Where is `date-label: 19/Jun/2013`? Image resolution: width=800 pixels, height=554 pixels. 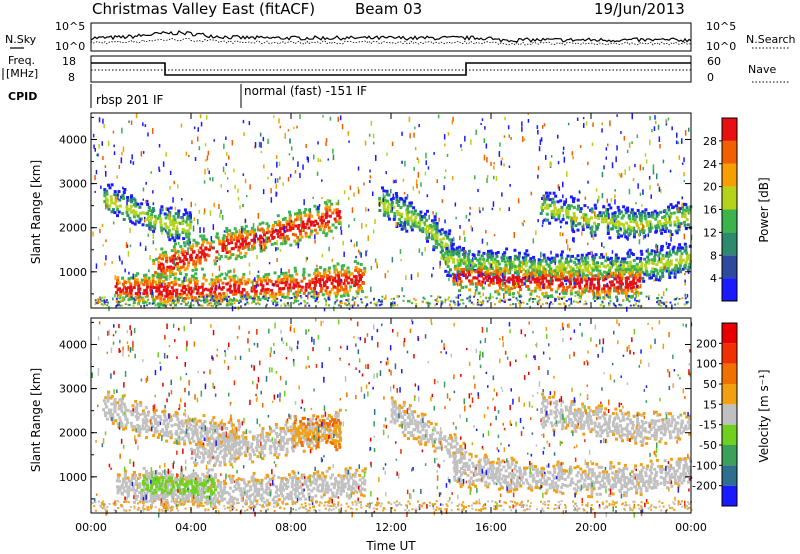
date-label: 19/Jun/2013 is located at coordinates (639, 9).